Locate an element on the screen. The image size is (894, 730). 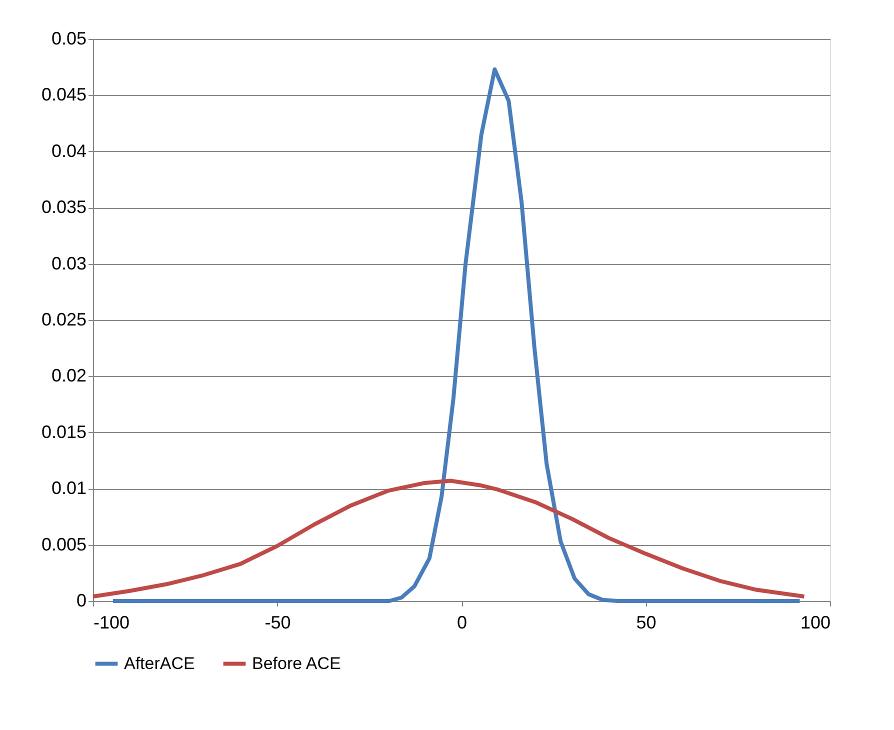
y-tick-label: 0.02 is located at coordinates (68, 376).